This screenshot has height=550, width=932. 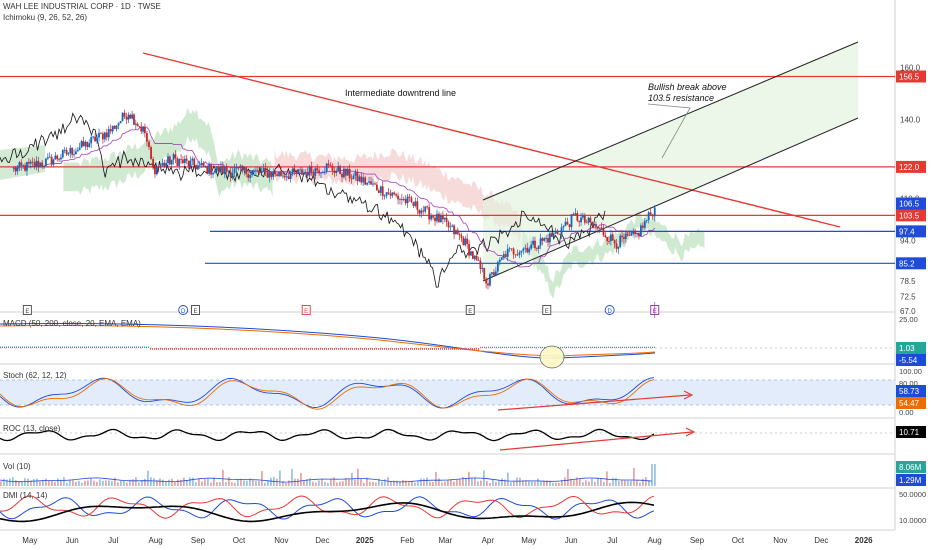 I want to click on x-tick-label: 2026, so click(x=864, y=540).